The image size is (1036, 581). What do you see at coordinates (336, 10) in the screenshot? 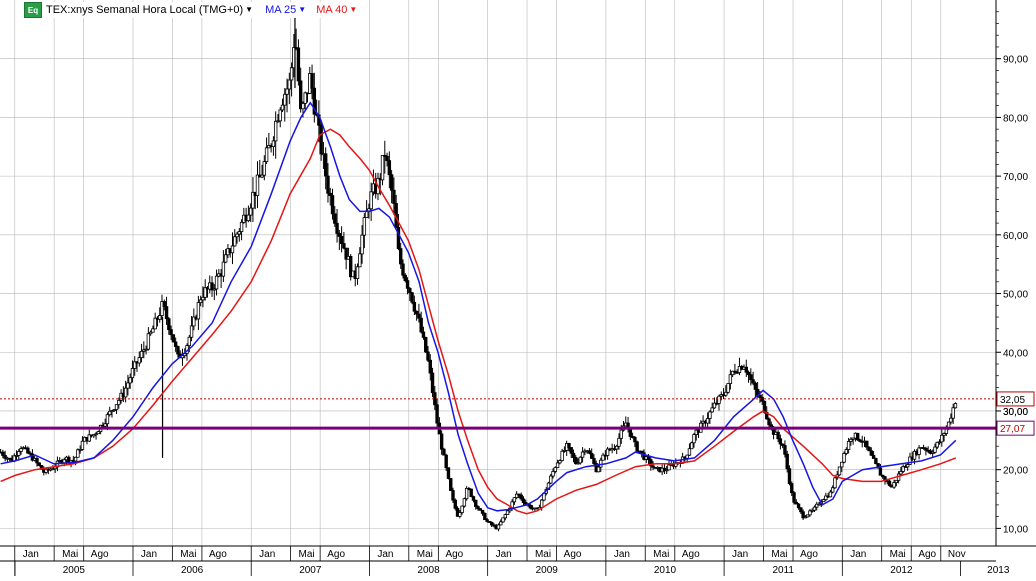
I see `ma40-legend: MA 40 ▼` at bounding box center [336, 10].